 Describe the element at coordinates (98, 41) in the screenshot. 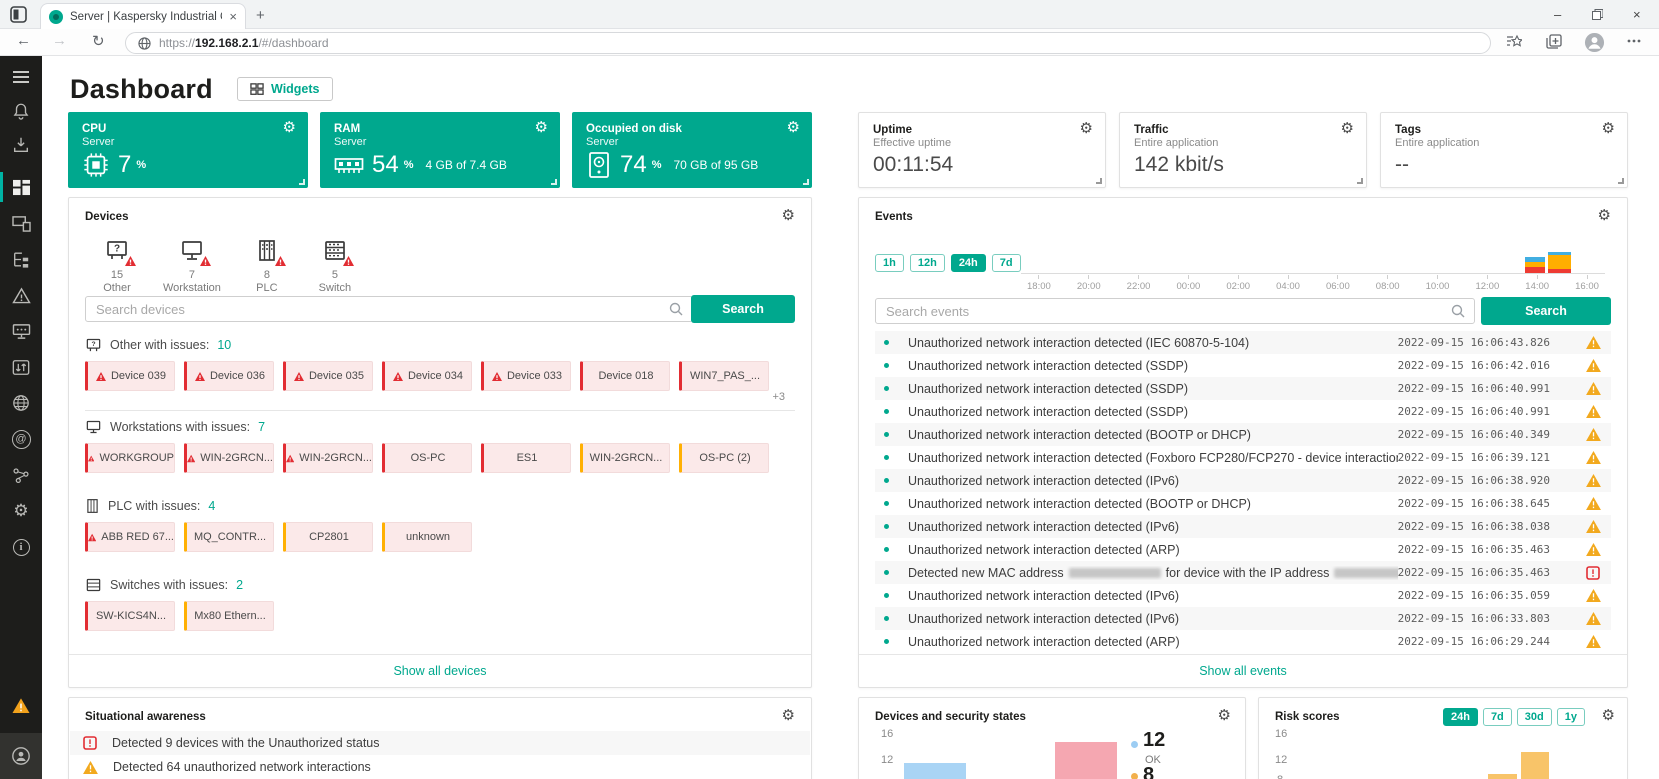

I see `refresh-icon: ↻` at that location.